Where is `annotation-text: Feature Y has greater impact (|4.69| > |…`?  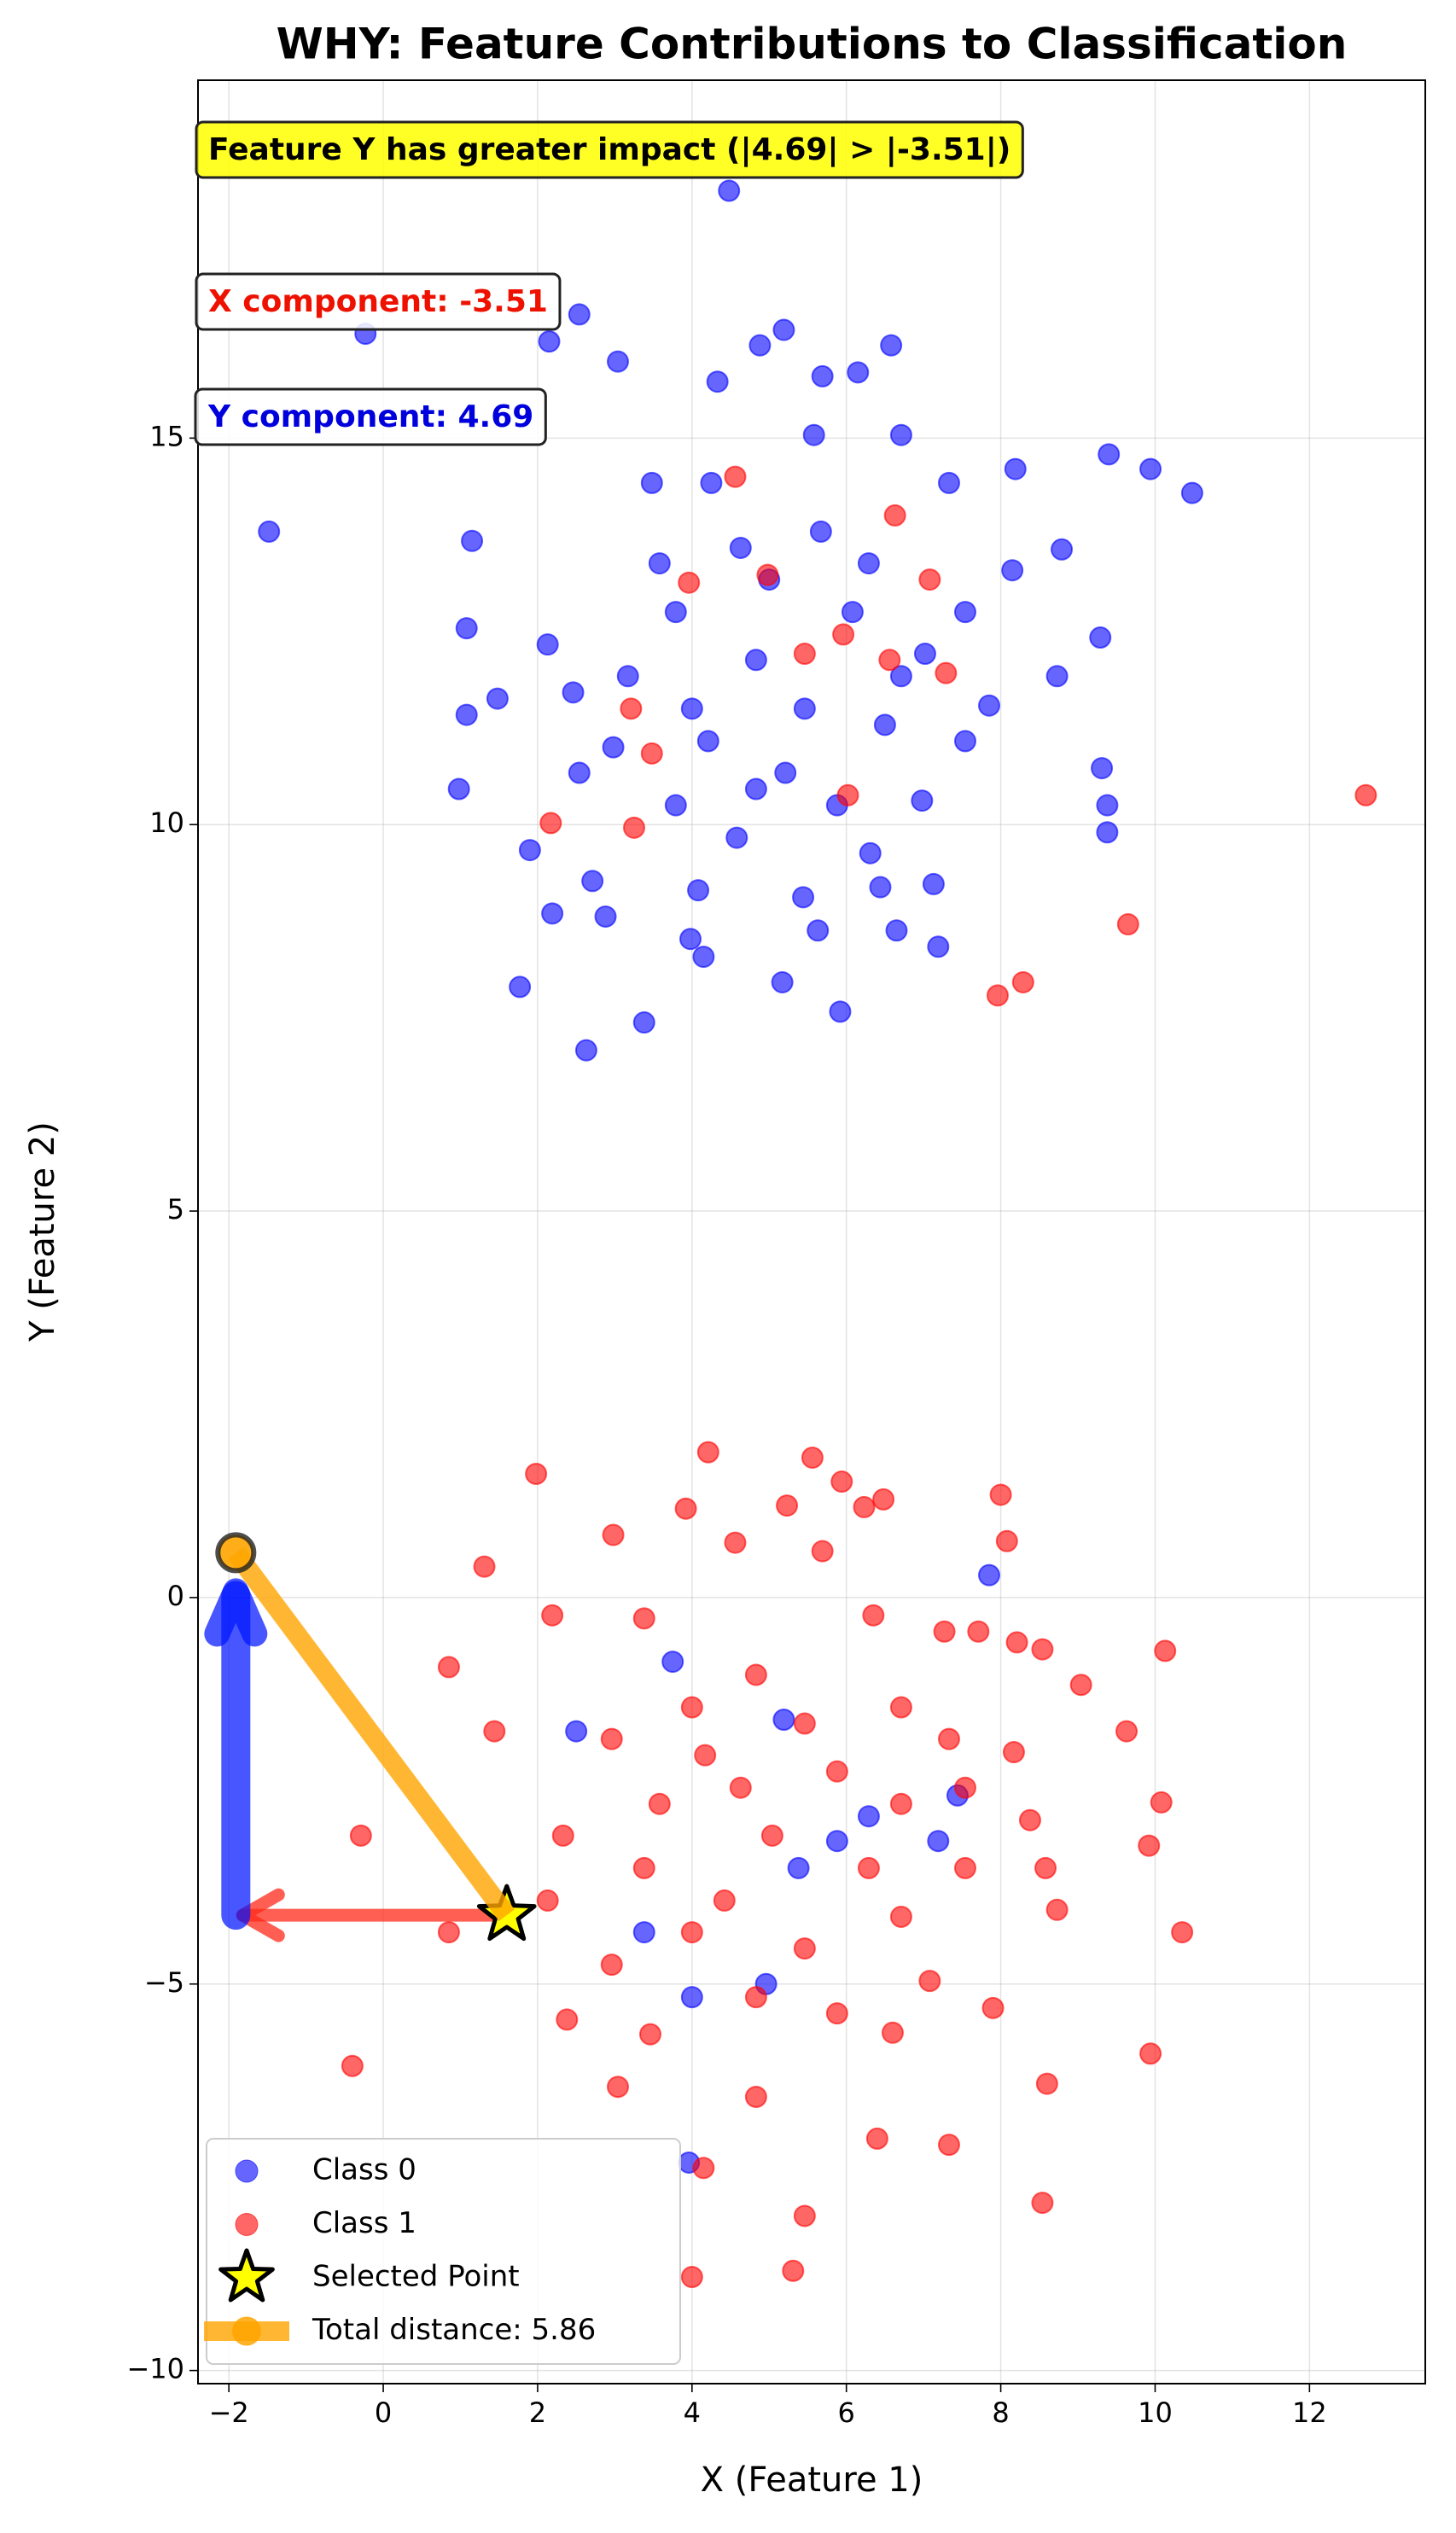
annotation-text: Feature Y has greater impact (|4.69| > |… is located at coordinates (609, 149).